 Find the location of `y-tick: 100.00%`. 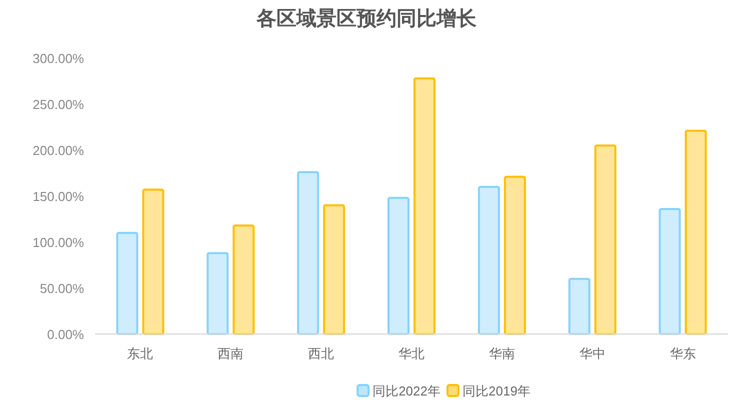

y-tick: 100.00% is located at coordinates (58, 242).